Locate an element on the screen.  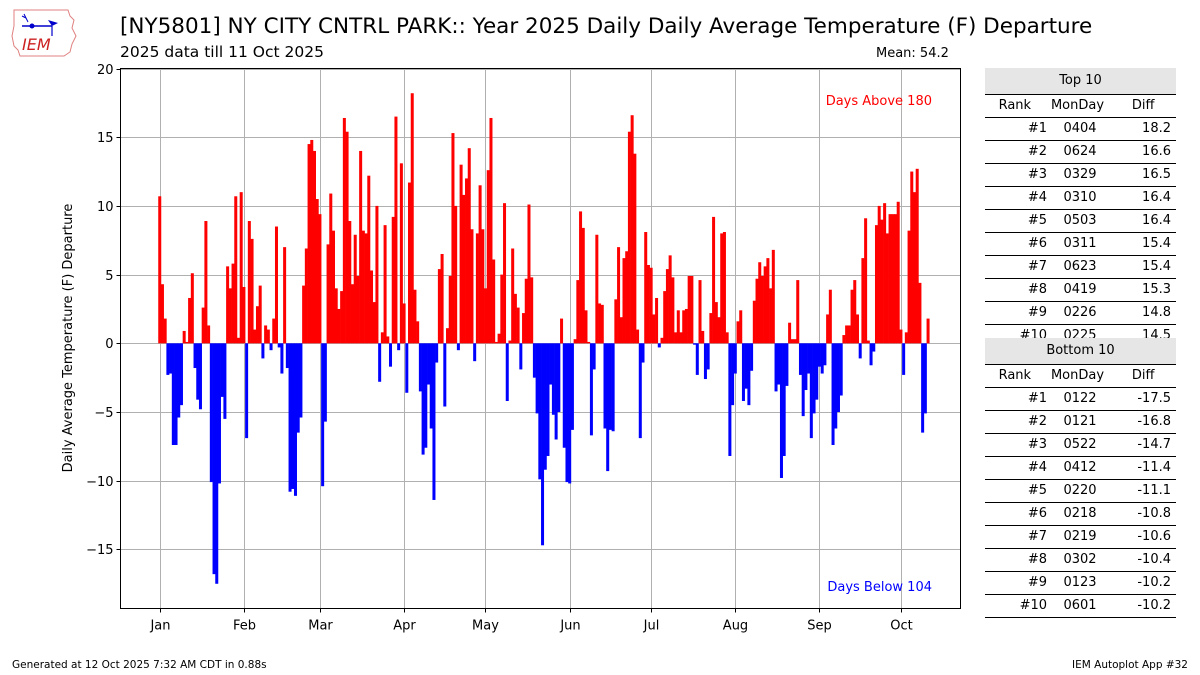
chart-subtitle: 2025 data till 11 Oct 2025 is located at coordinates (222, 52).